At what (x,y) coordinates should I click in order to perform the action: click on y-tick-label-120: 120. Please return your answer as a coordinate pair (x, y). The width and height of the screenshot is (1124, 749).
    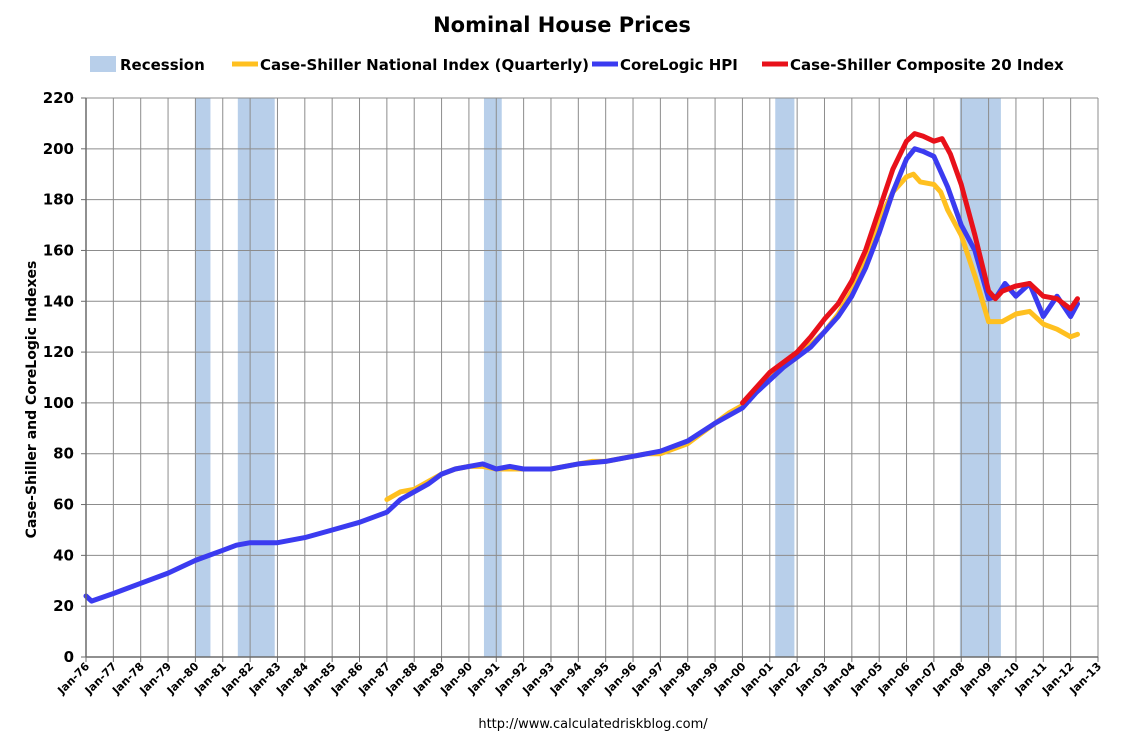
    Looking at the image, I should click on (58, 352).